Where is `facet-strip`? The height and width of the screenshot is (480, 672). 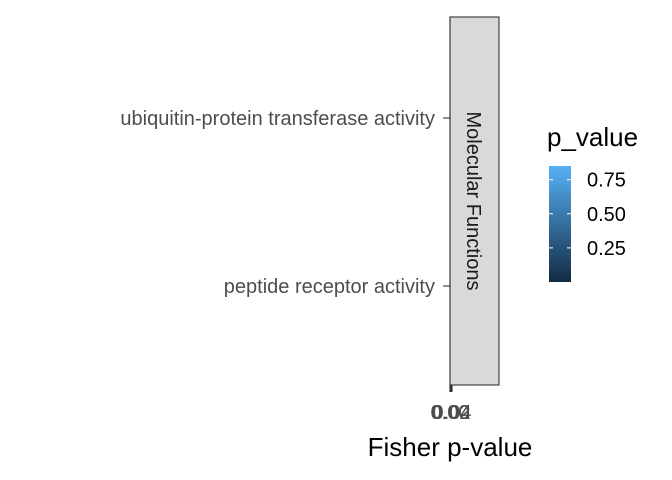 facet-strip is located at coordinates (474, 201).